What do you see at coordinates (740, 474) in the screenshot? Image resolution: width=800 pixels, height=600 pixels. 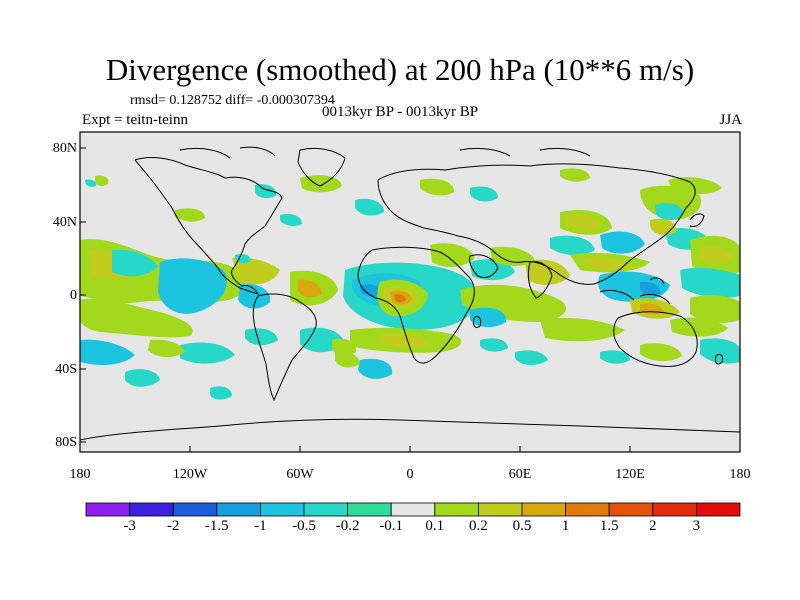 I see `lon-label-180e: 180` at bounding box center [740, 474].